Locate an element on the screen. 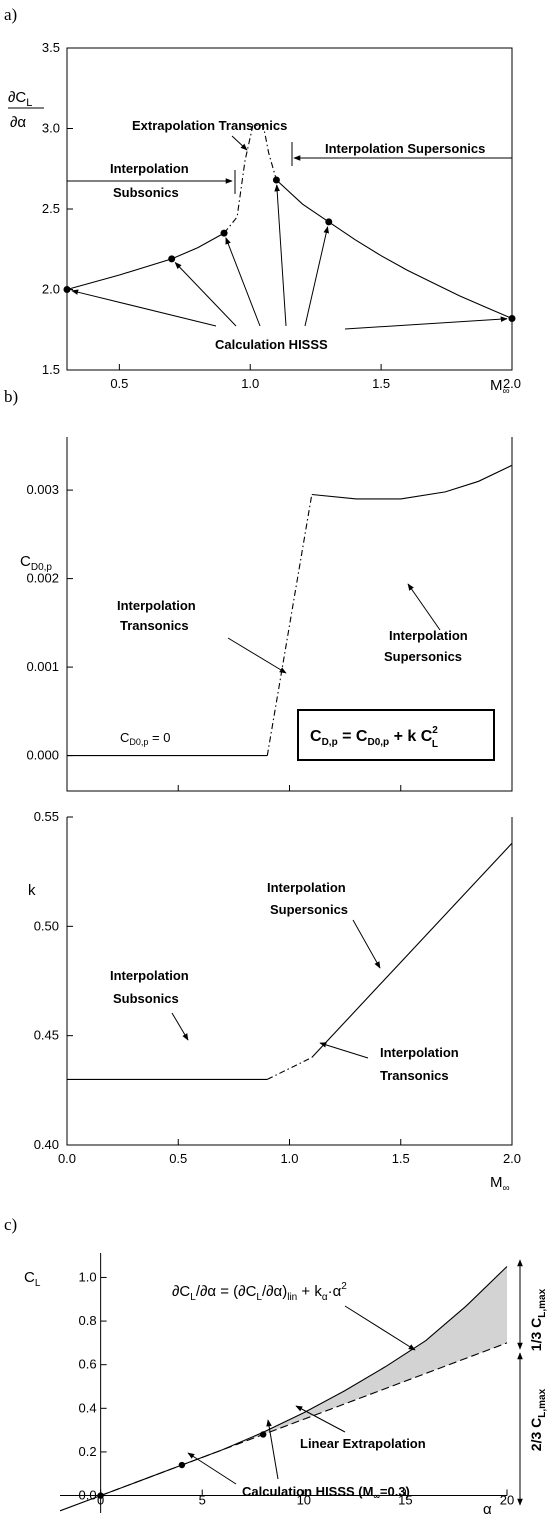 This screenshot has width=560, height=1517. chart-b2-xtick-label: 0.5 is located at coordinates (178, 1158).